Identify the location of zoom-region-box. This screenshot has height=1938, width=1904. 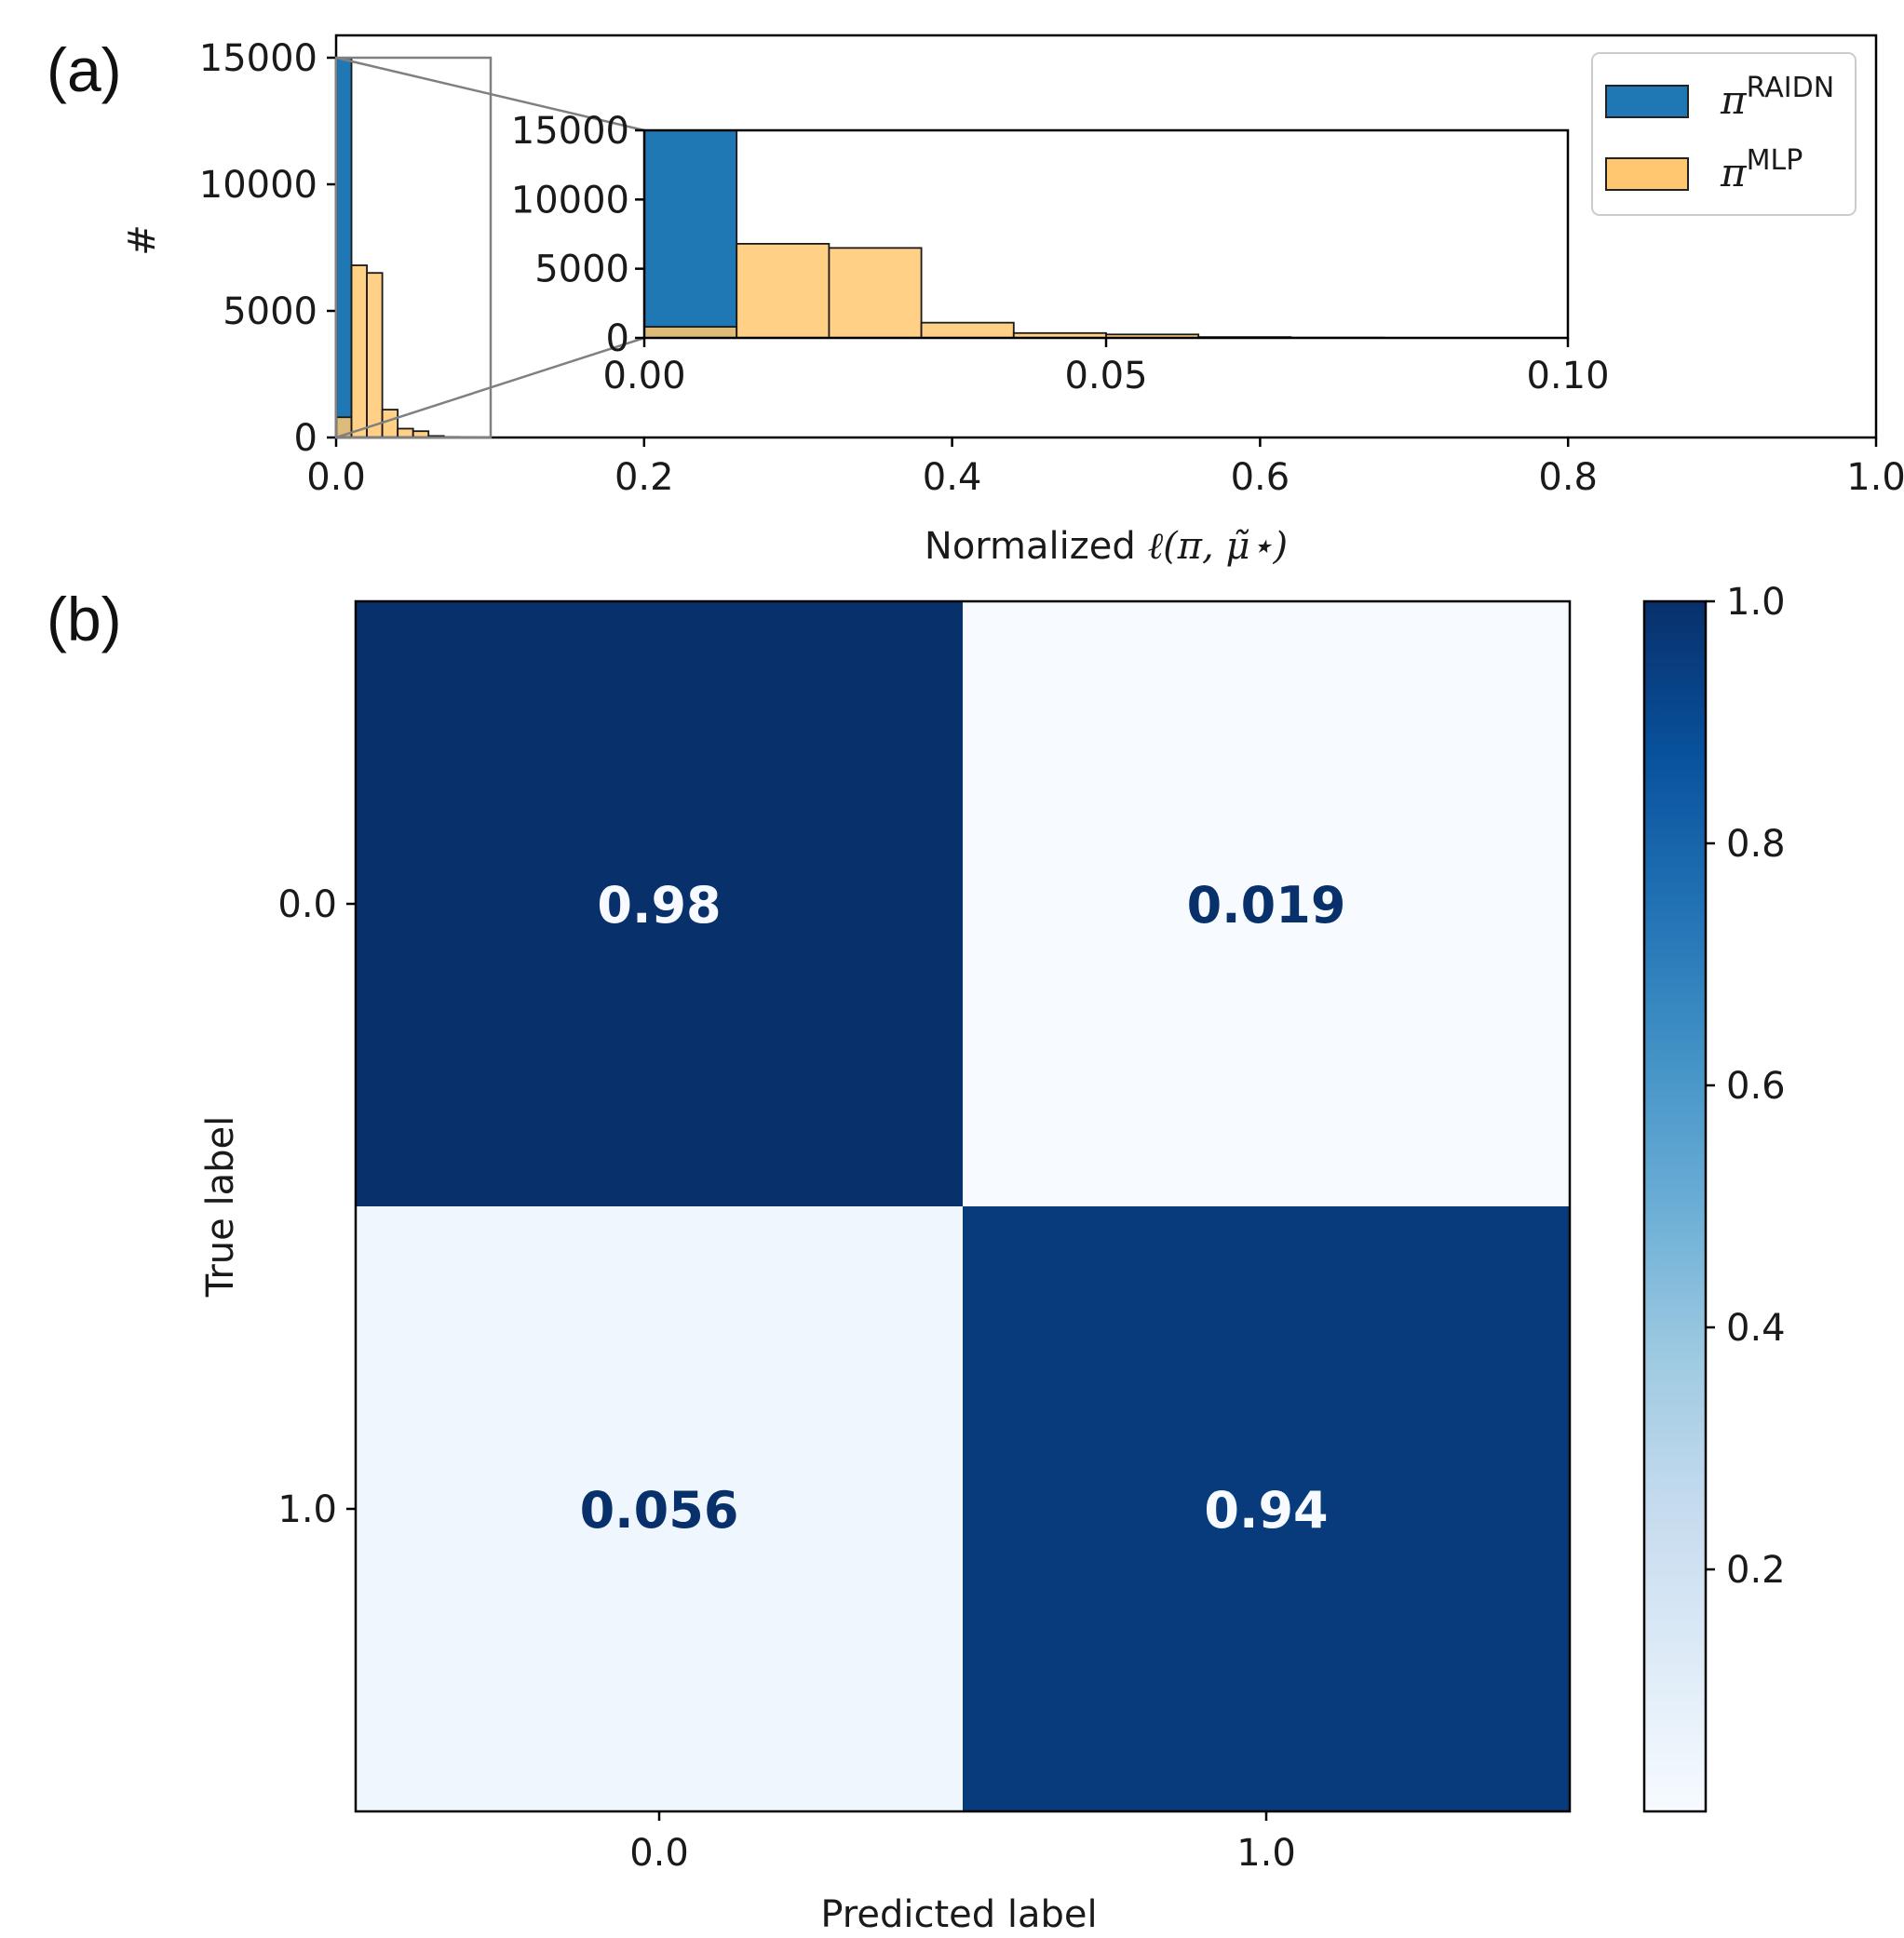
(413, 247).